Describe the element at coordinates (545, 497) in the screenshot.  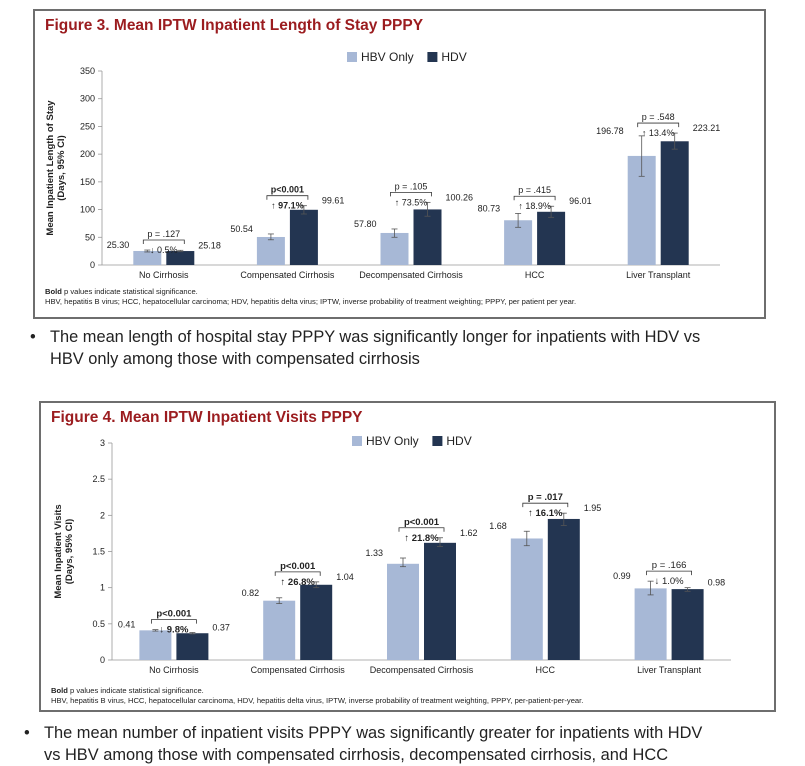
I see `p-value-label: p = .017` at that location.